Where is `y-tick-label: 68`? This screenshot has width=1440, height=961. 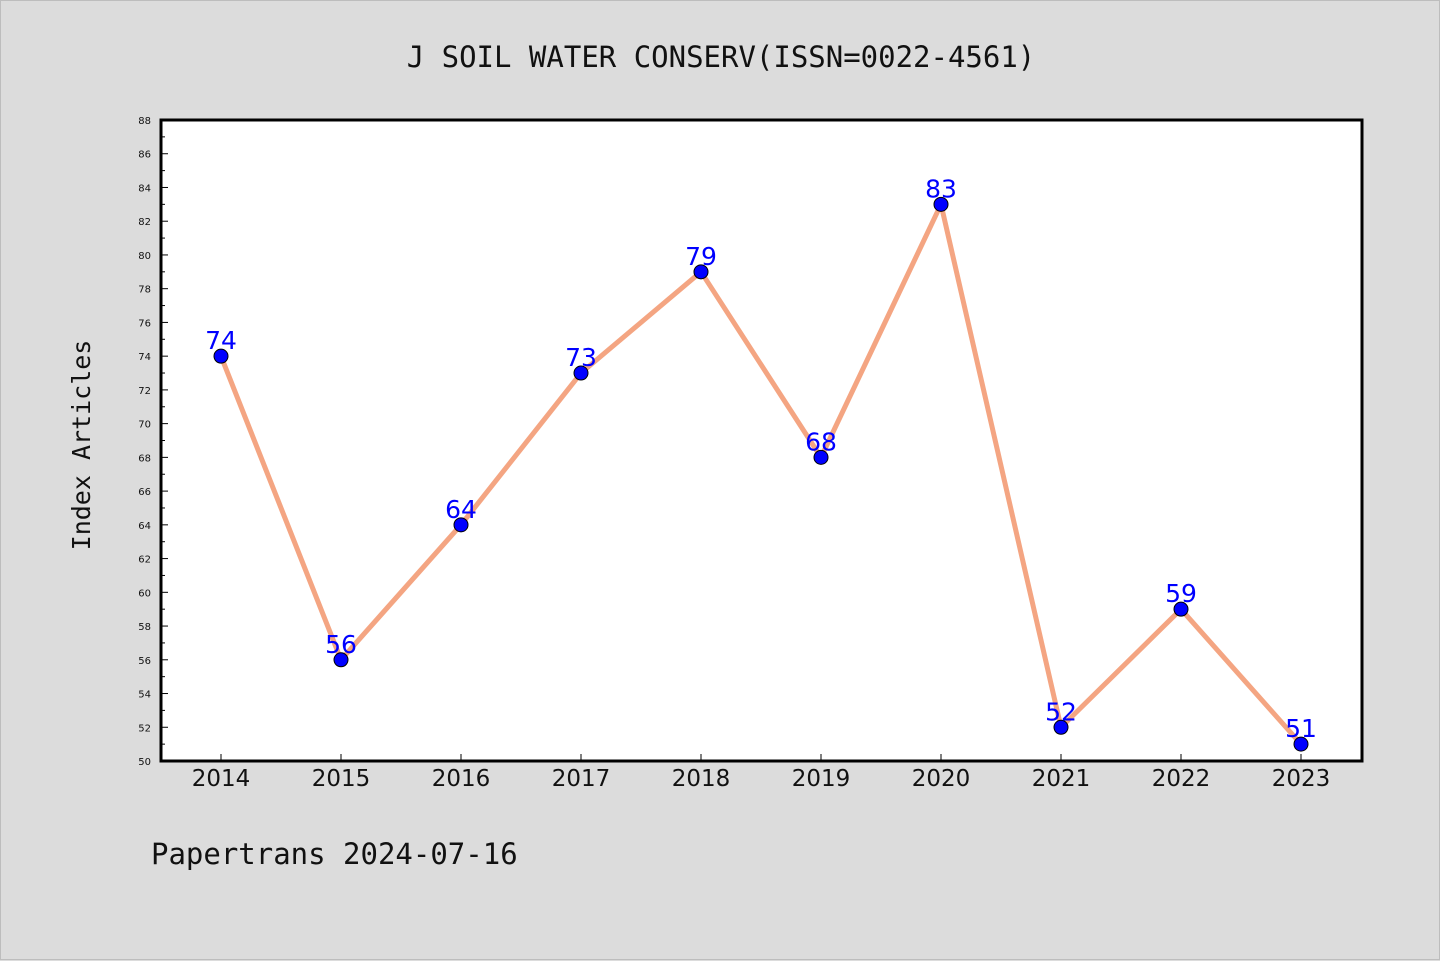
y-tick-label: 68 is located at coordinates (144, 458).